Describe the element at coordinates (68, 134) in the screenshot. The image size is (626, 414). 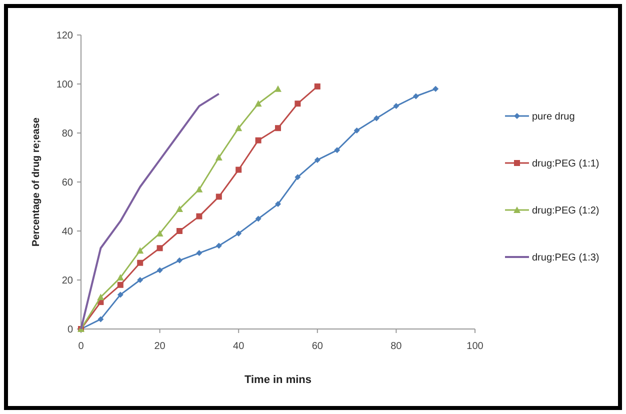
I see `y-tick-label: 80` at that location.